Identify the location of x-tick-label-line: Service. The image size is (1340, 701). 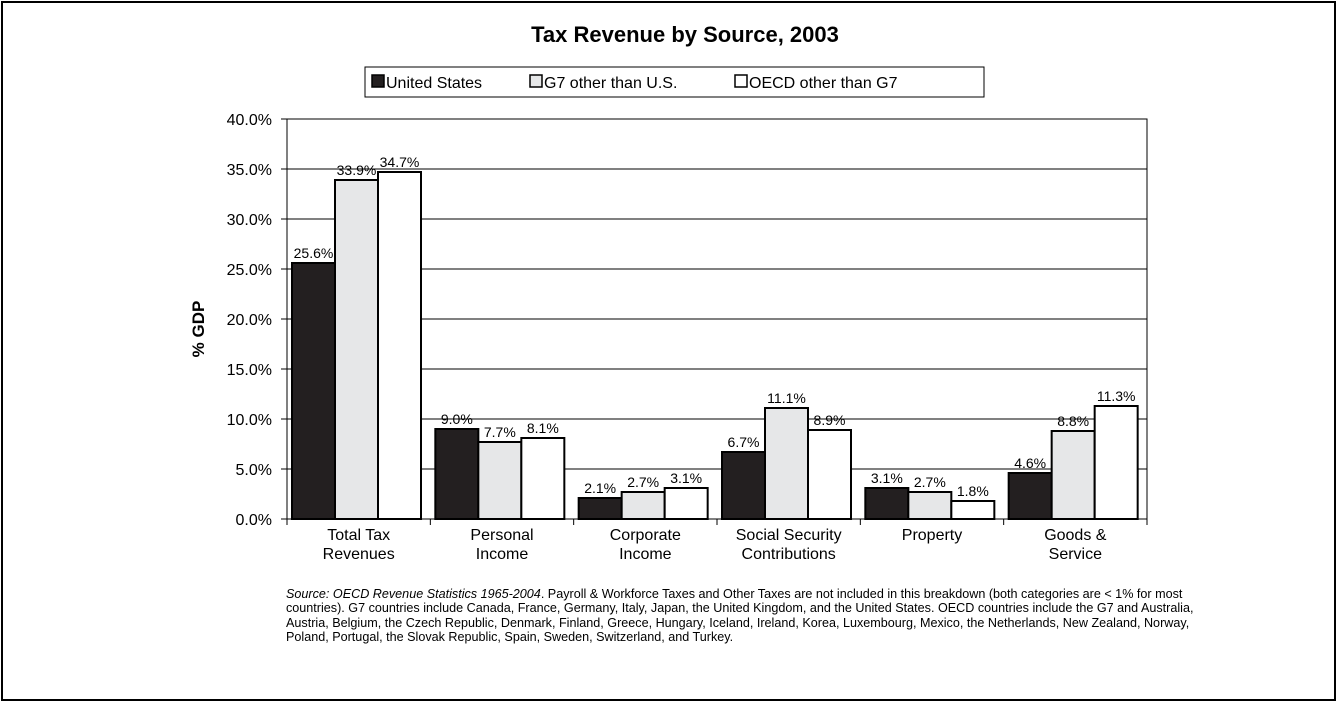
(1075, 554).